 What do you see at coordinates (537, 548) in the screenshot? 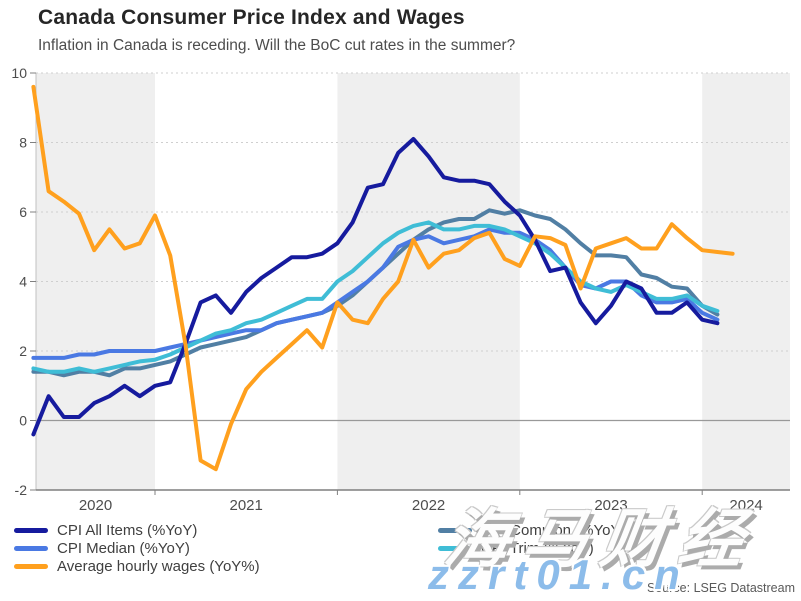
I see `legend-label-cpi-trim: CPI Trim (%YoY)` at bounding box center [537, 548].